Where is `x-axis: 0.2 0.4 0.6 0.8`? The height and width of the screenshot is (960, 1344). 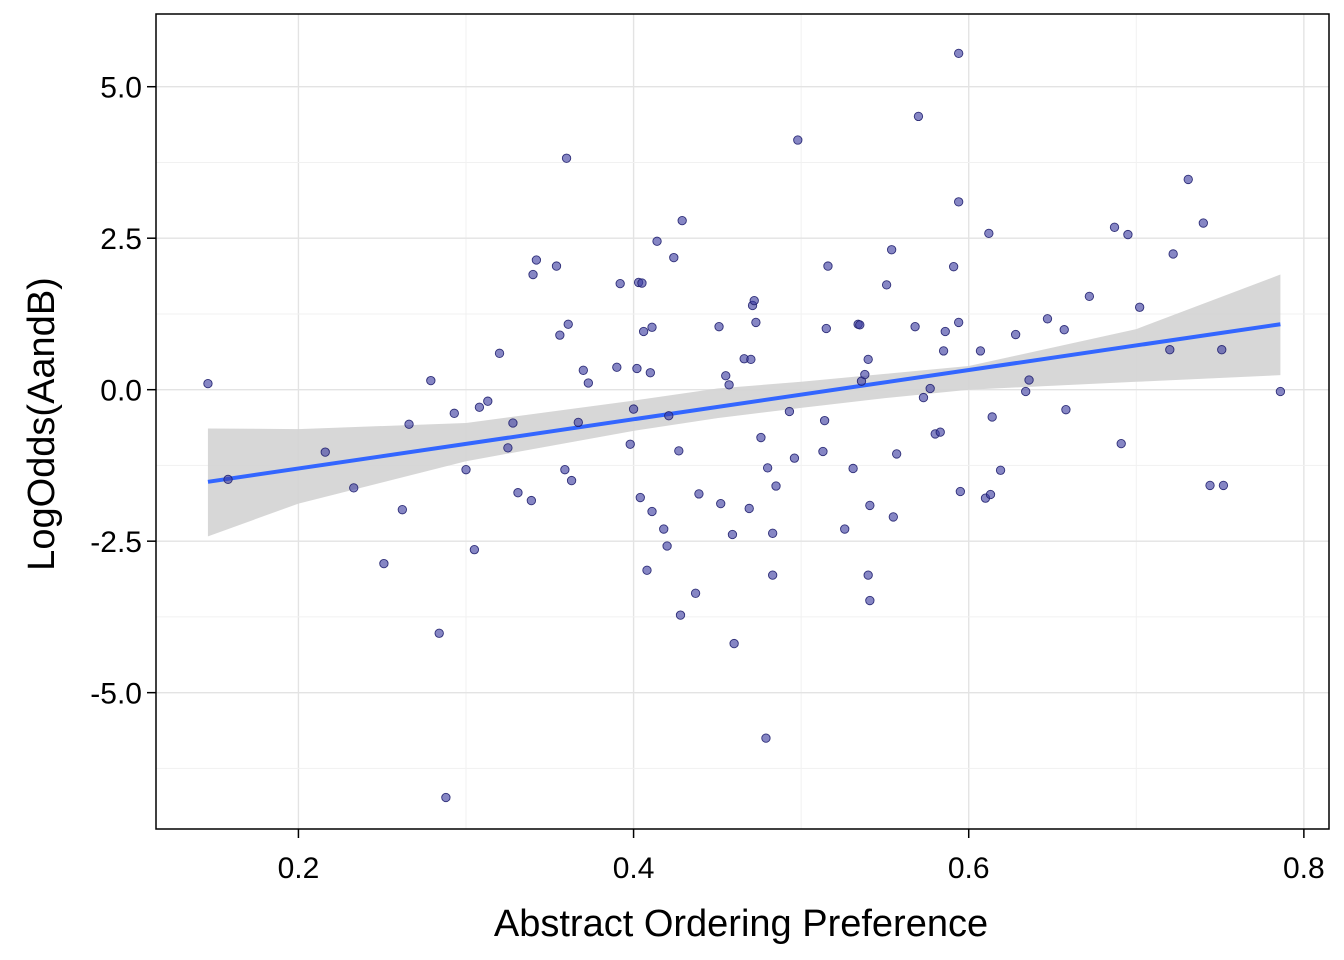
x-axis: 0.2 0.4 0.6 0.8 is located at coordinates (801, 857).